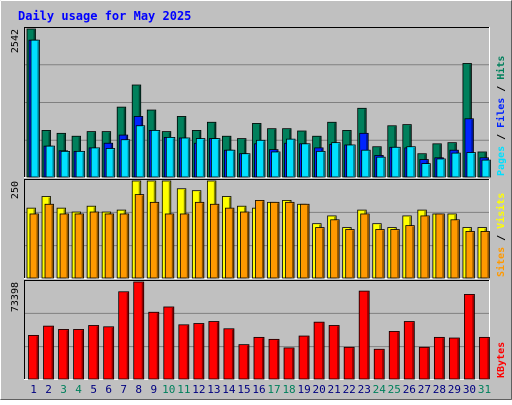  I want to click on x-label-day-23: 23, so click(364, 389).